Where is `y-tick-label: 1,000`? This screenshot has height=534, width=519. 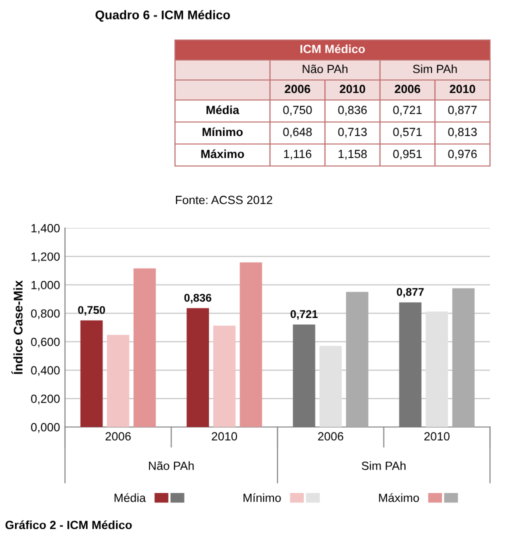
y-tick-label: 1,000 is located at coordinates (46, 285).